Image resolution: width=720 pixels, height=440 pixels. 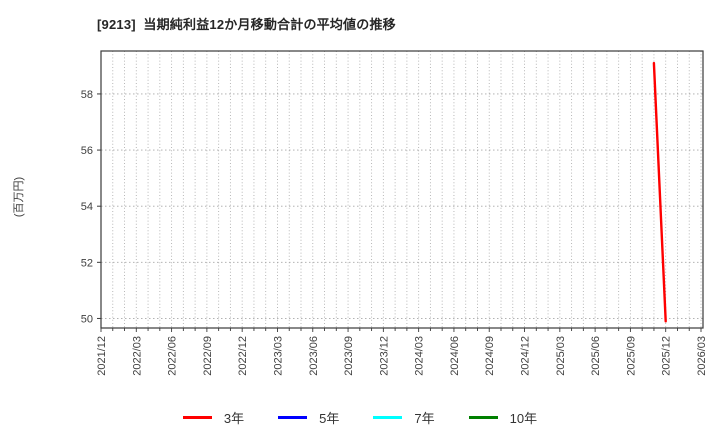 What do you see at coordinates (561, 356) in the screenshot?
I see `x-tick-label: 2025/03` at bounding box center [561, 356].